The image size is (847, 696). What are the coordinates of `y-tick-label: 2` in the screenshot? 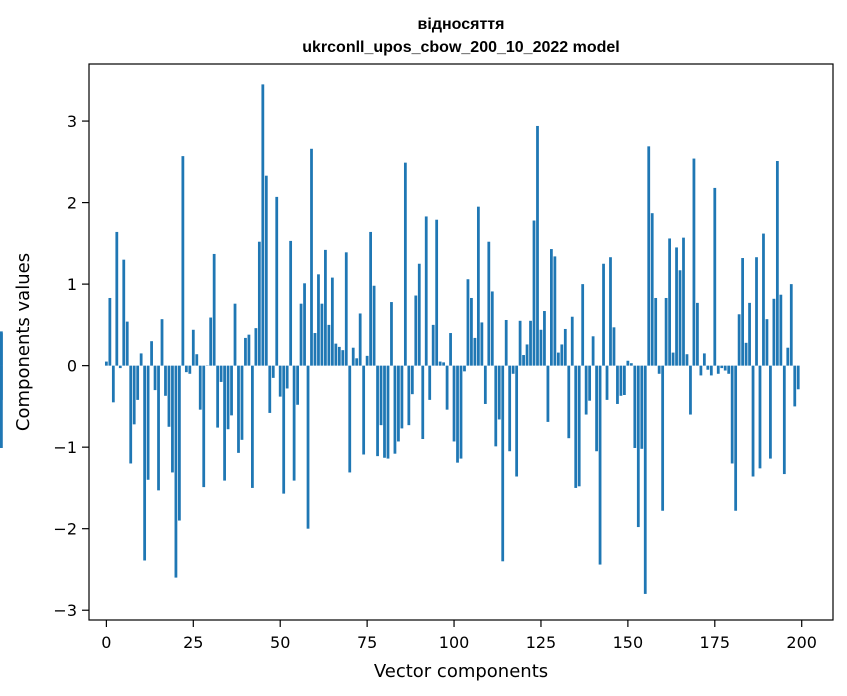 It's located at (72, 203).